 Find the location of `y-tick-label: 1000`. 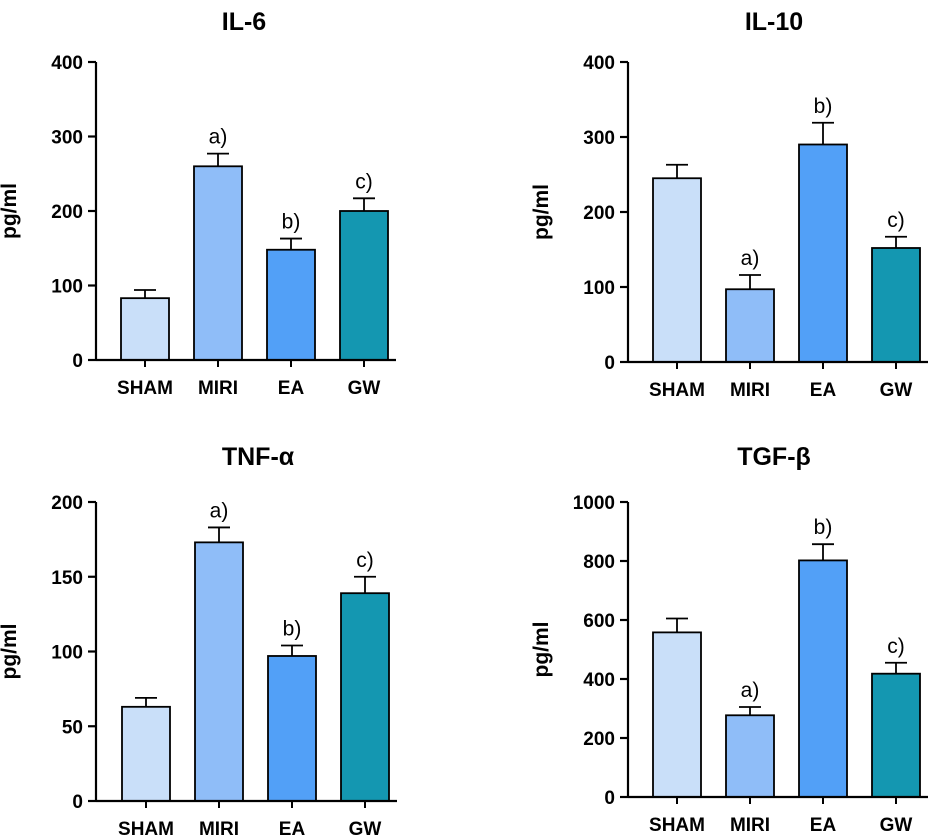

y-tick-label: 1000 is located at coordinates (594, 503).